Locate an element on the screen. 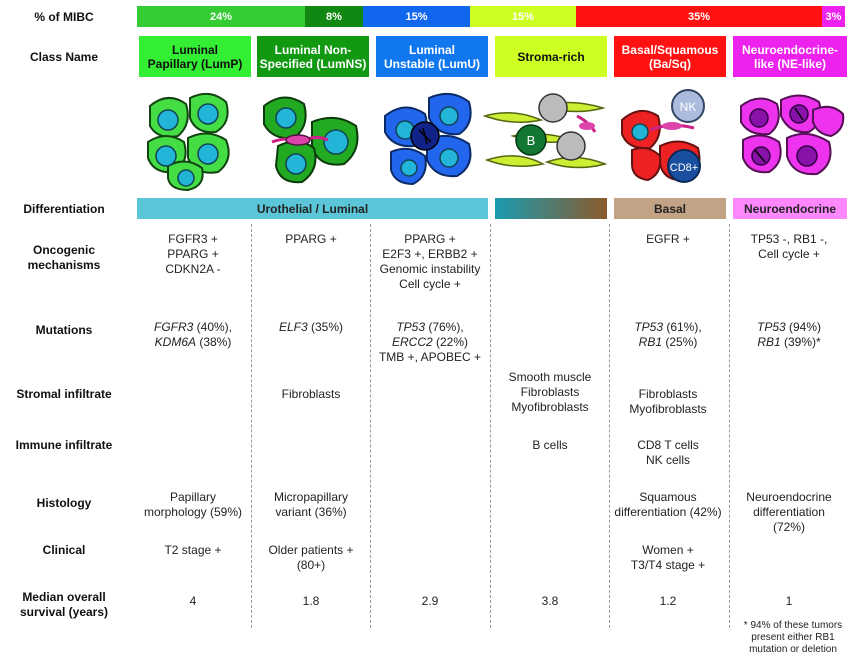  diff-neuroendocrine: Neuroendocrine is located at coordinates (790, 208).